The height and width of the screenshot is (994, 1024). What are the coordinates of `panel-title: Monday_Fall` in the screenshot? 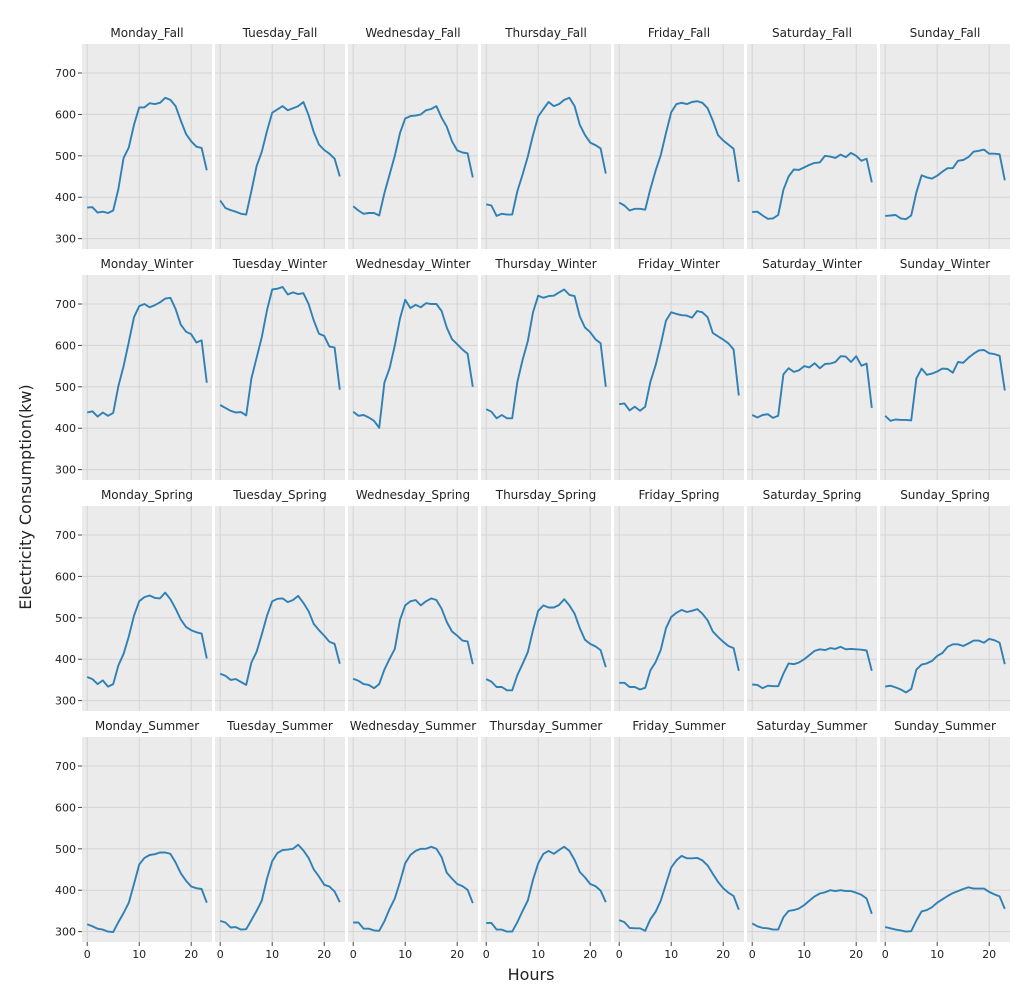 It's located at (146, 33).